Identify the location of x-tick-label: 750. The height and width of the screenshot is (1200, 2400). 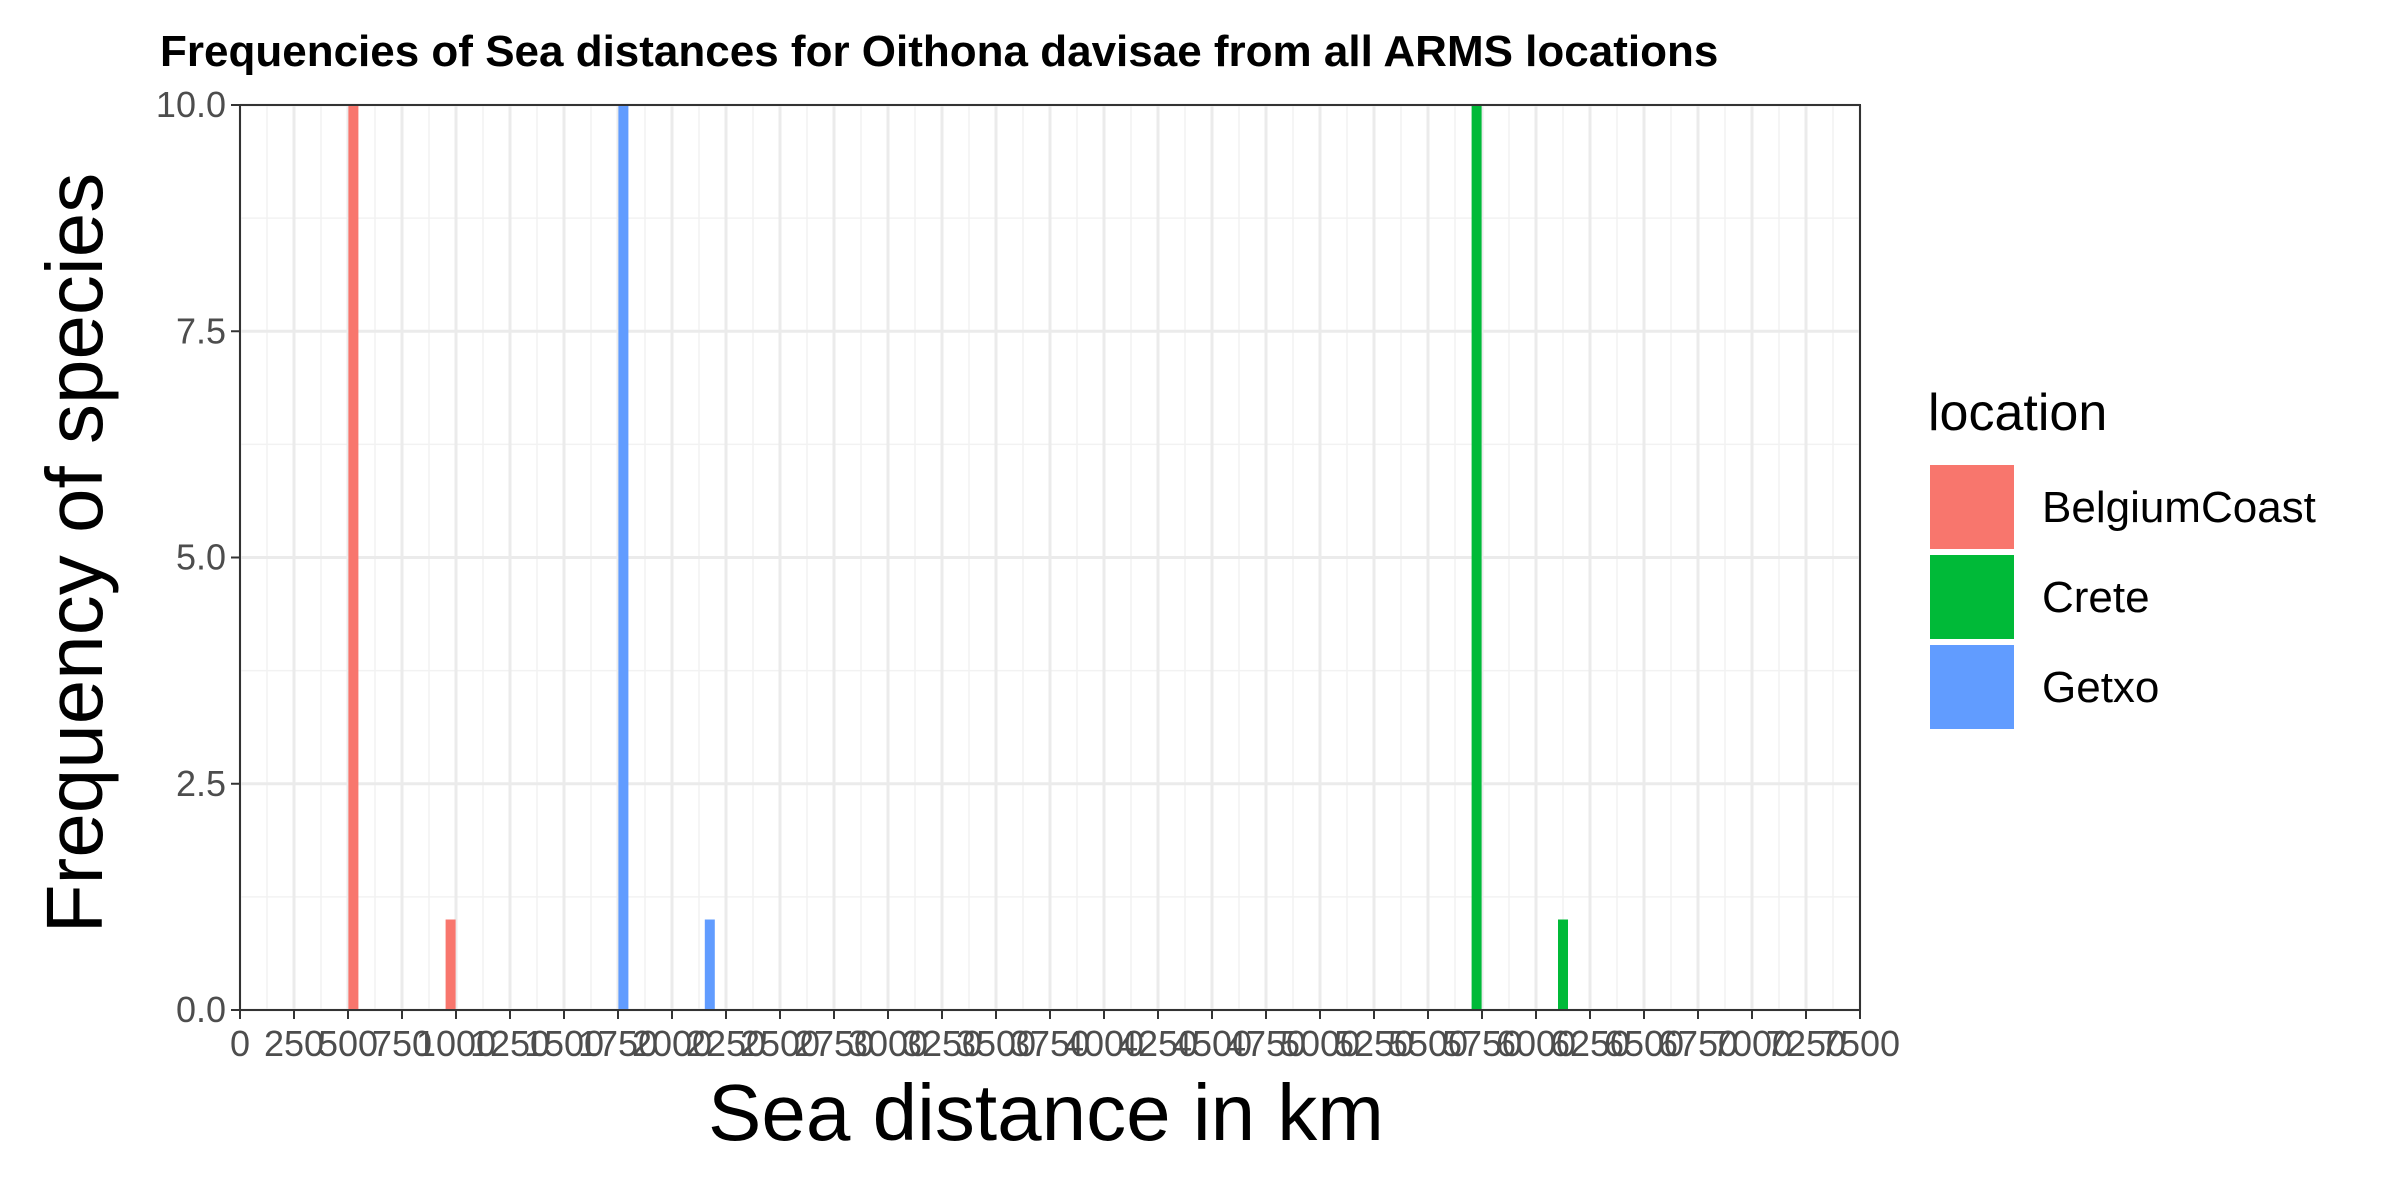
(402, 1043).